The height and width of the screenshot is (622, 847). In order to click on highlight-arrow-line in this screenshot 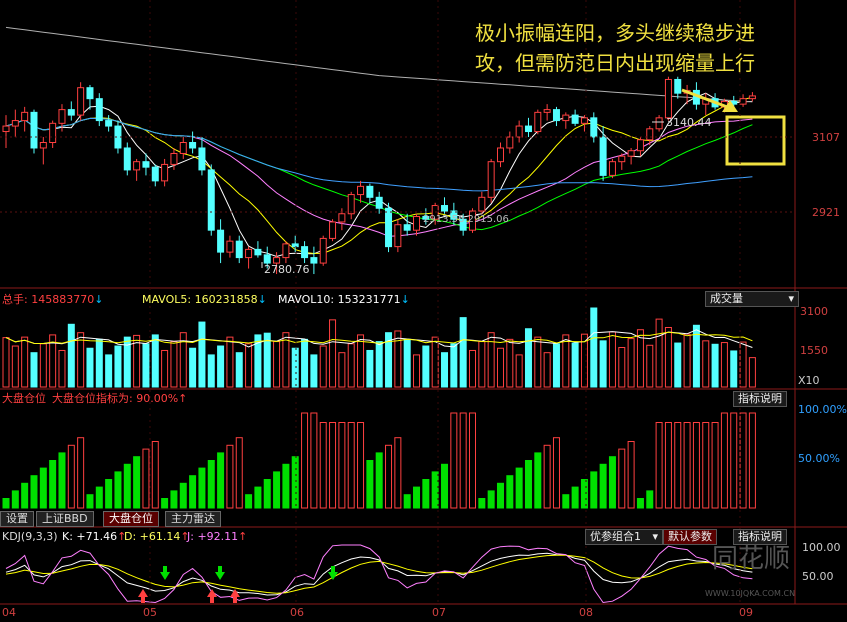, I will do `click(706, 99)`.